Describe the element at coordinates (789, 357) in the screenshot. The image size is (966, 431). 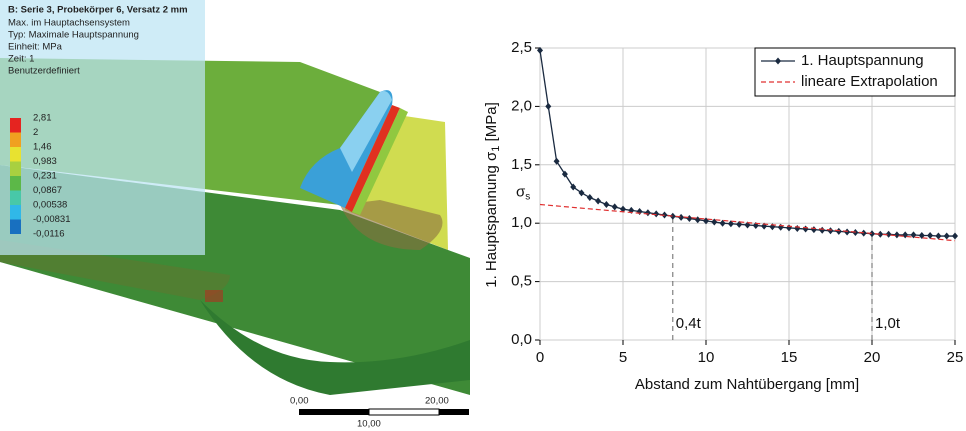
I see `x-tick-label: 15` at that location.